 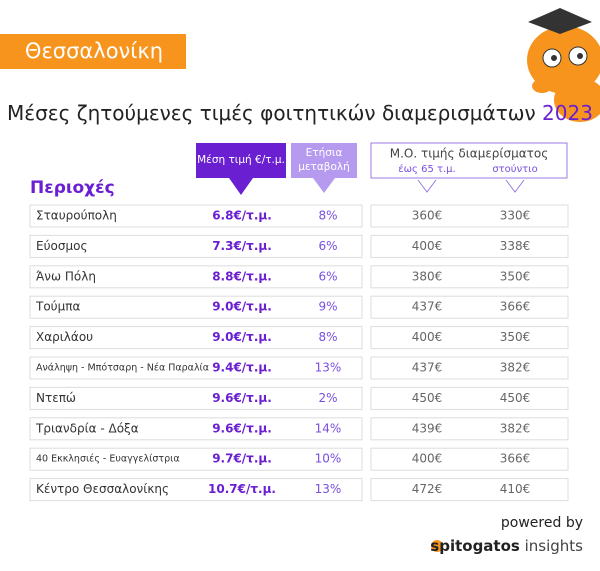 I want to click on area: Άνω Πόλη, so click(x=66, y=276).